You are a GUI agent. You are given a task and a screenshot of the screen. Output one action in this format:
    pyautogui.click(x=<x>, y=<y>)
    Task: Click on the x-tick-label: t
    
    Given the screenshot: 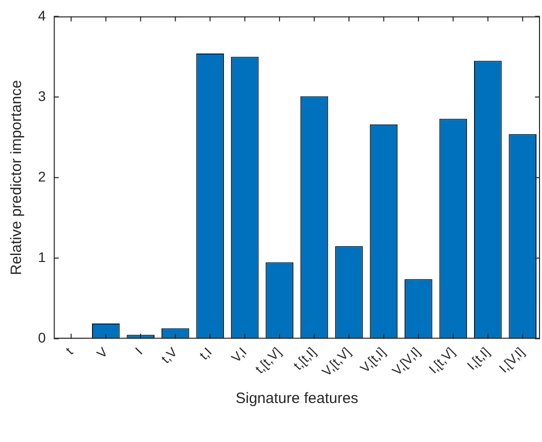 What is the action you would take?
    pyautogui.click(x=69, y=351)
    